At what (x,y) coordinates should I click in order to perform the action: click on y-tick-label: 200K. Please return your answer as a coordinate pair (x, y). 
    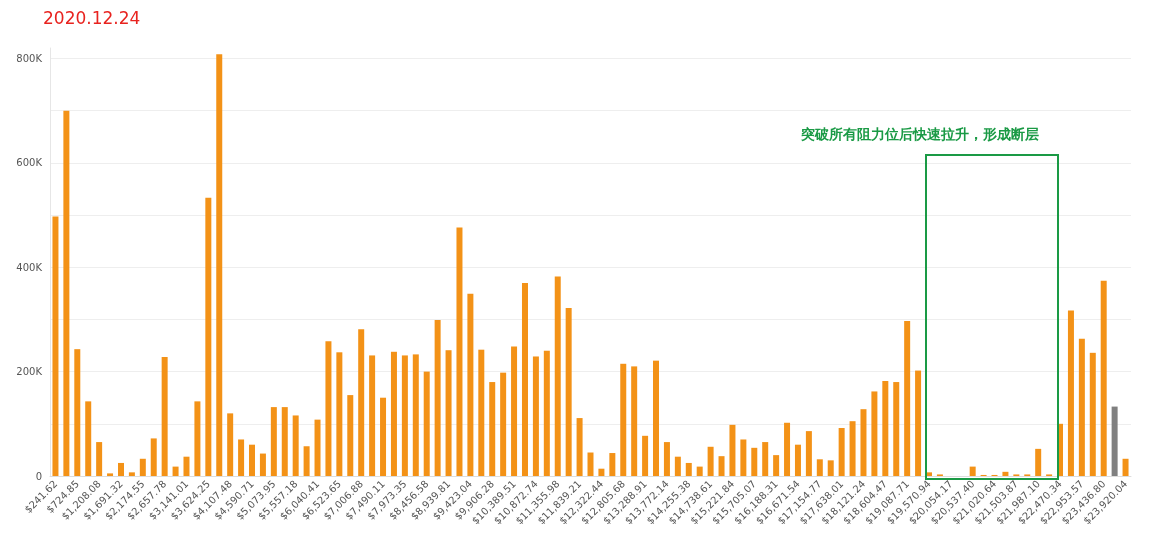
    Looking at the image, I should click on (29, 372).